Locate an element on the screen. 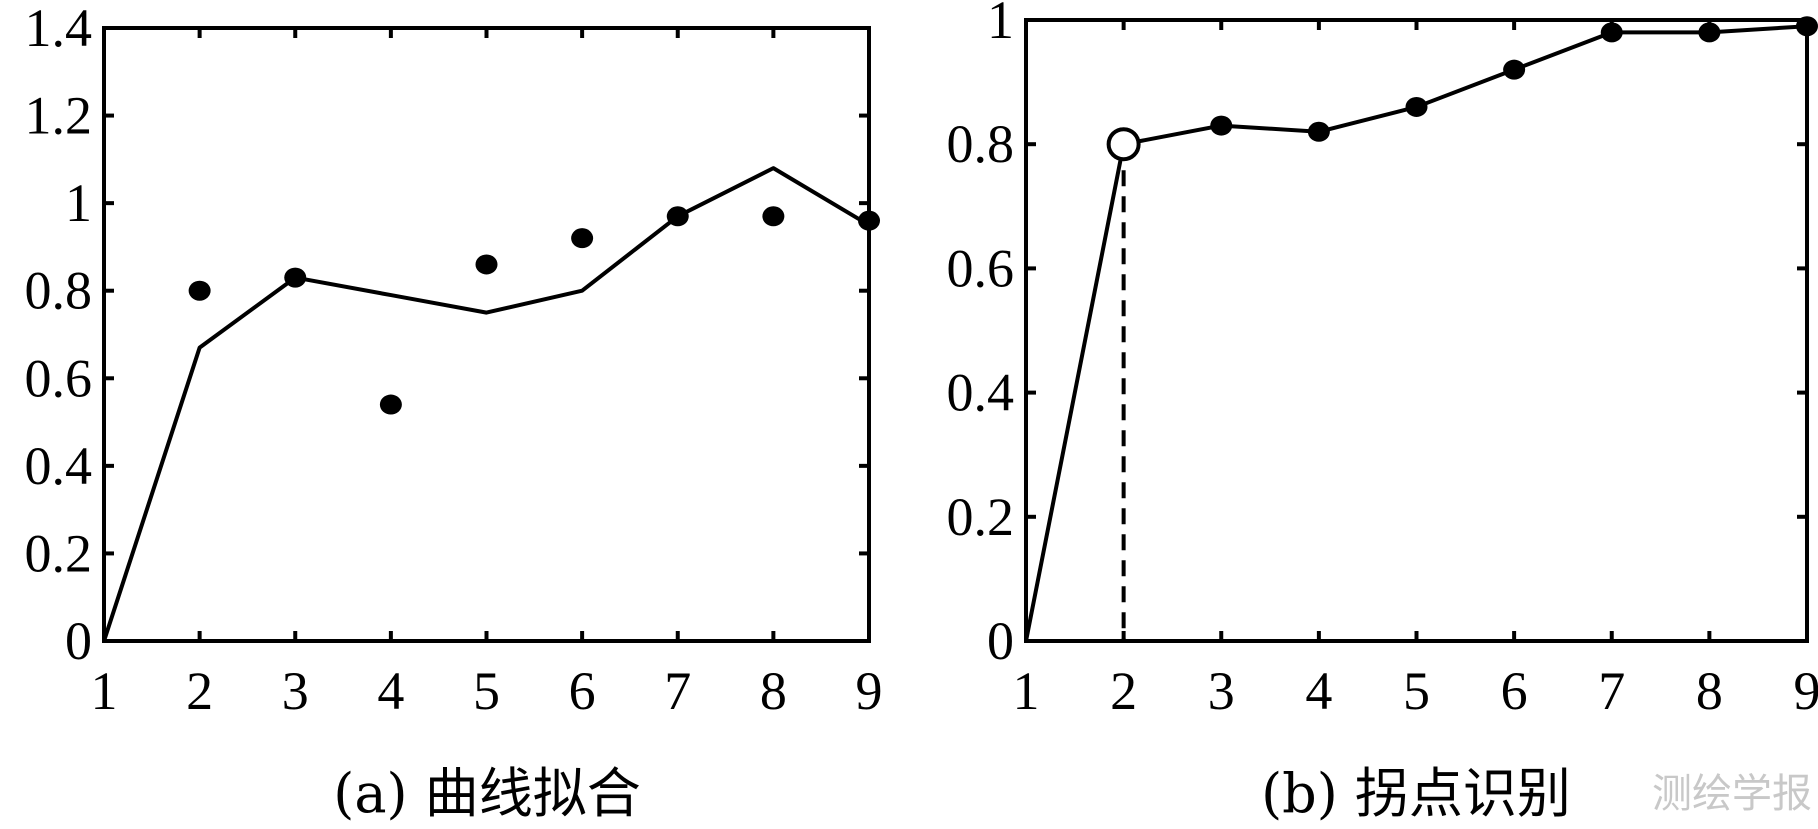 This screenshot has height=829, width=1818. inflection-point-marker is located at coordinates (1123, 144).